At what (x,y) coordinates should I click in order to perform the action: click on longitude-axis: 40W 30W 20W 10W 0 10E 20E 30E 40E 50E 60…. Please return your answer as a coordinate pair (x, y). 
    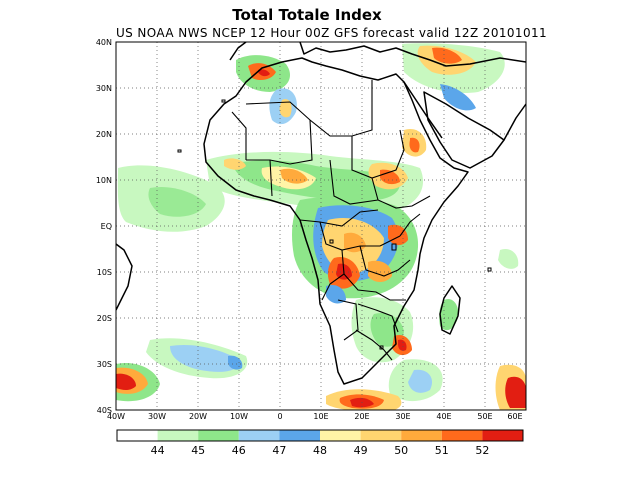
    Looking at the image, I should click on (315, 416).